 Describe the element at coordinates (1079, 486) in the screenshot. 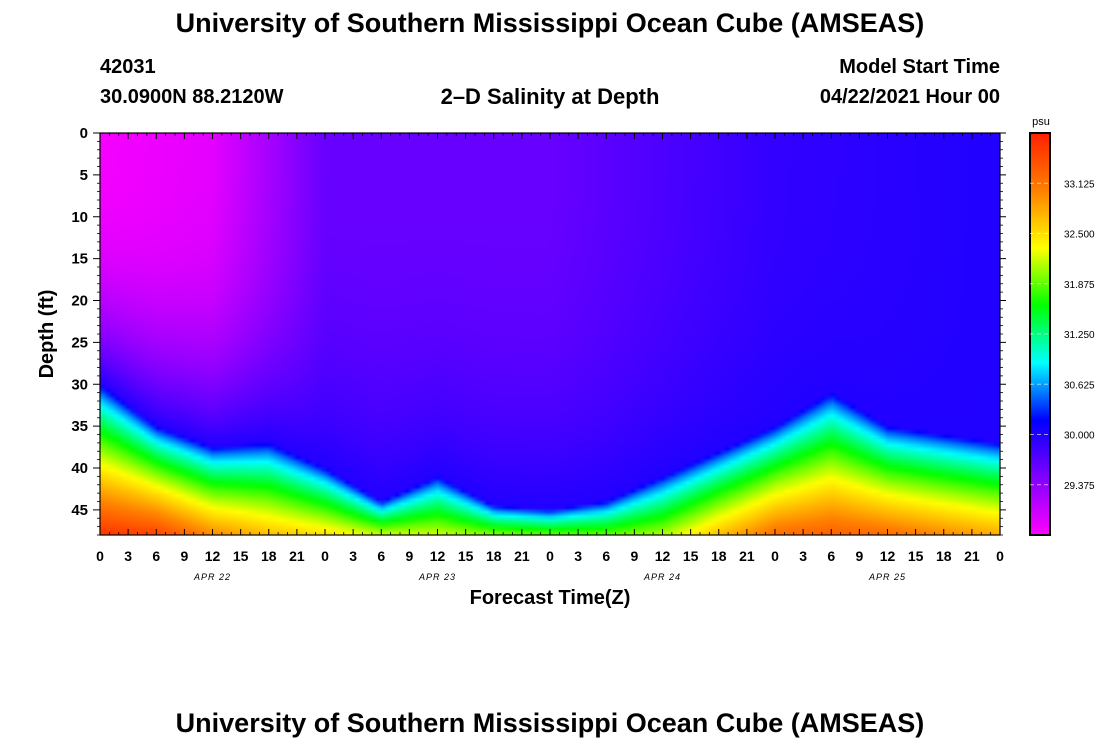

I see `colorbar-tick-label: 29.375` at that location.